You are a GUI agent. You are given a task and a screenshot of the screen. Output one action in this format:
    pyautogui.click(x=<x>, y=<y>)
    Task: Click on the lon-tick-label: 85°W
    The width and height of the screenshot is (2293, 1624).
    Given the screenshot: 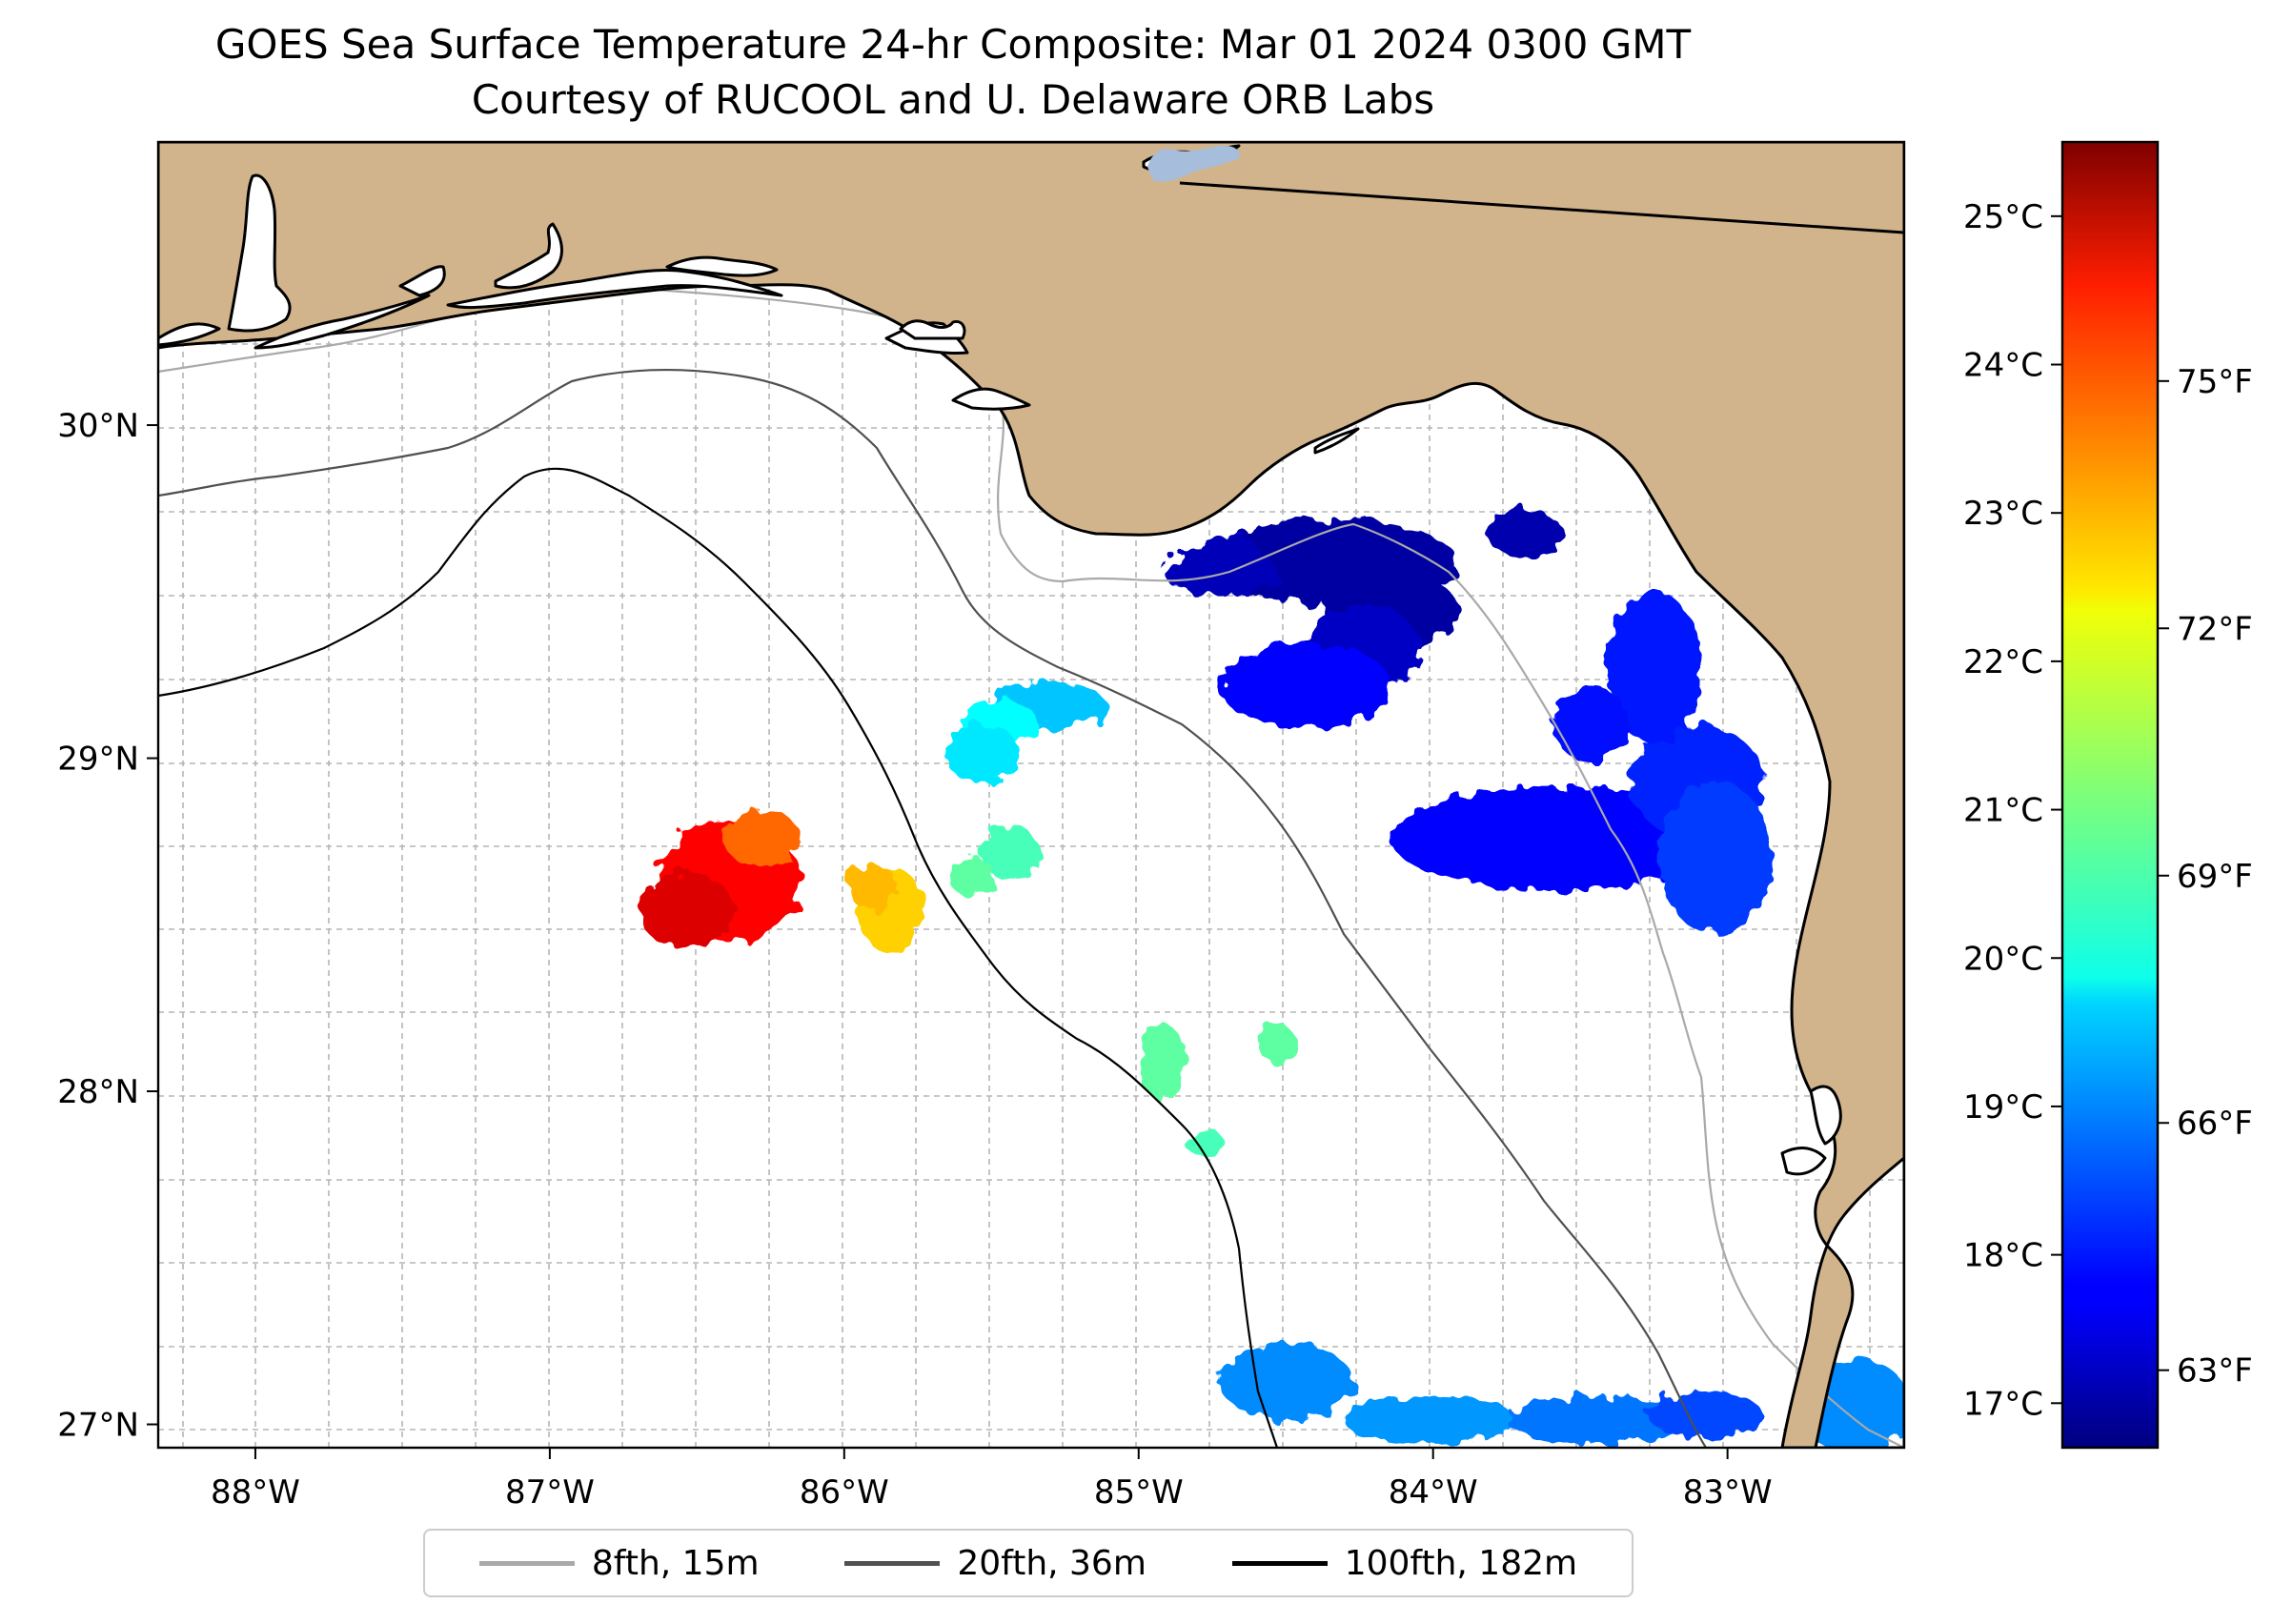 What is the action you would take?
    pyautogui.click(x=1139, y=1492)
    